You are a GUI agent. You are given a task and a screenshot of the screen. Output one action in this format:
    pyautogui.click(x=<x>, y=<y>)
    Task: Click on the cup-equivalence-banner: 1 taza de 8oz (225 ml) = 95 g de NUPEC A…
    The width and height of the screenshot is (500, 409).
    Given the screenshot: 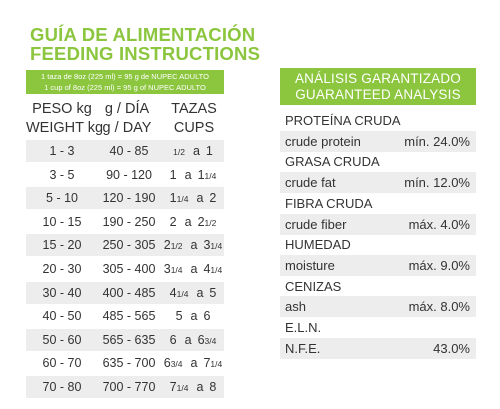 What is the action you would take?
    pyautogui.click(x=125, y=82)
    